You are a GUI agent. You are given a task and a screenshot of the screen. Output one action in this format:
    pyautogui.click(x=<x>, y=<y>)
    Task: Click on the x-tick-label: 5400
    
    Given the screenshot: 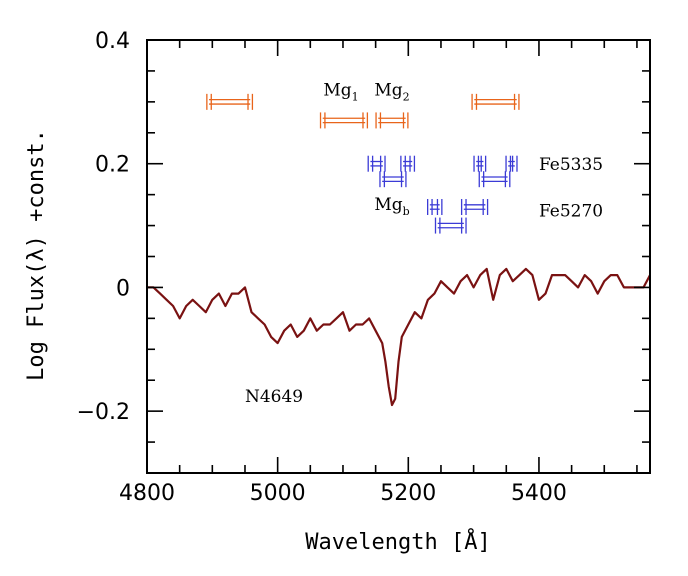 What is the action you would take?
    pyautogui.click(x=539, y=493)
    